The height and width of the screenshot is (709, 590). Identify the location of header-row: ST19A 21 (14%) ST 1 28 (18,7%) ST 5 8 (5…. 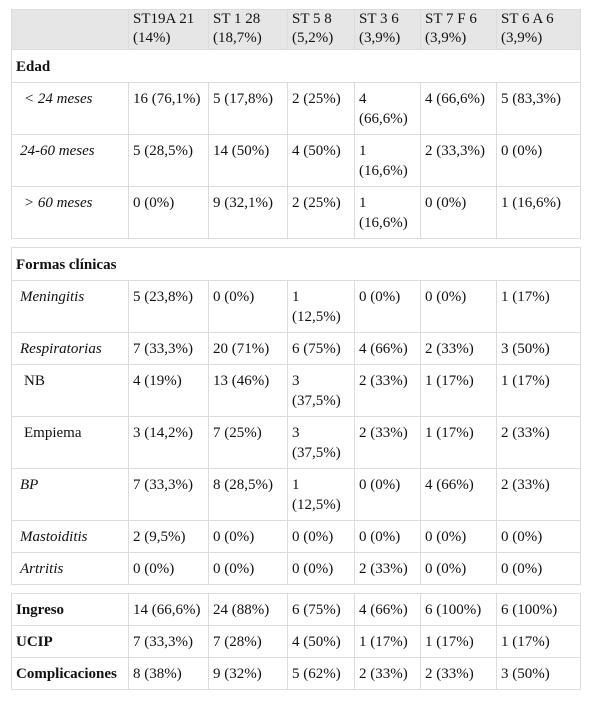
(296, 29).